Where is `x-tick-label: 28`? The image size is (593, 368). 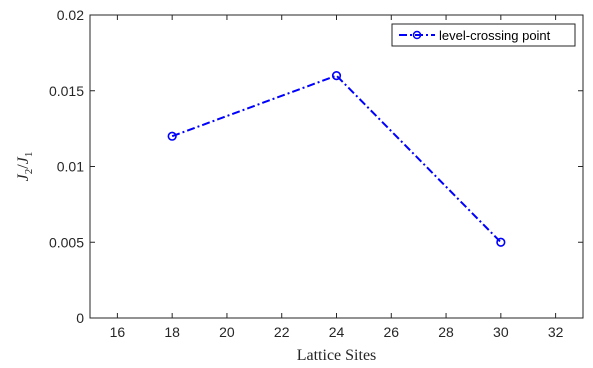
x-tick-label: 28 is located at coordinates (446, 332).